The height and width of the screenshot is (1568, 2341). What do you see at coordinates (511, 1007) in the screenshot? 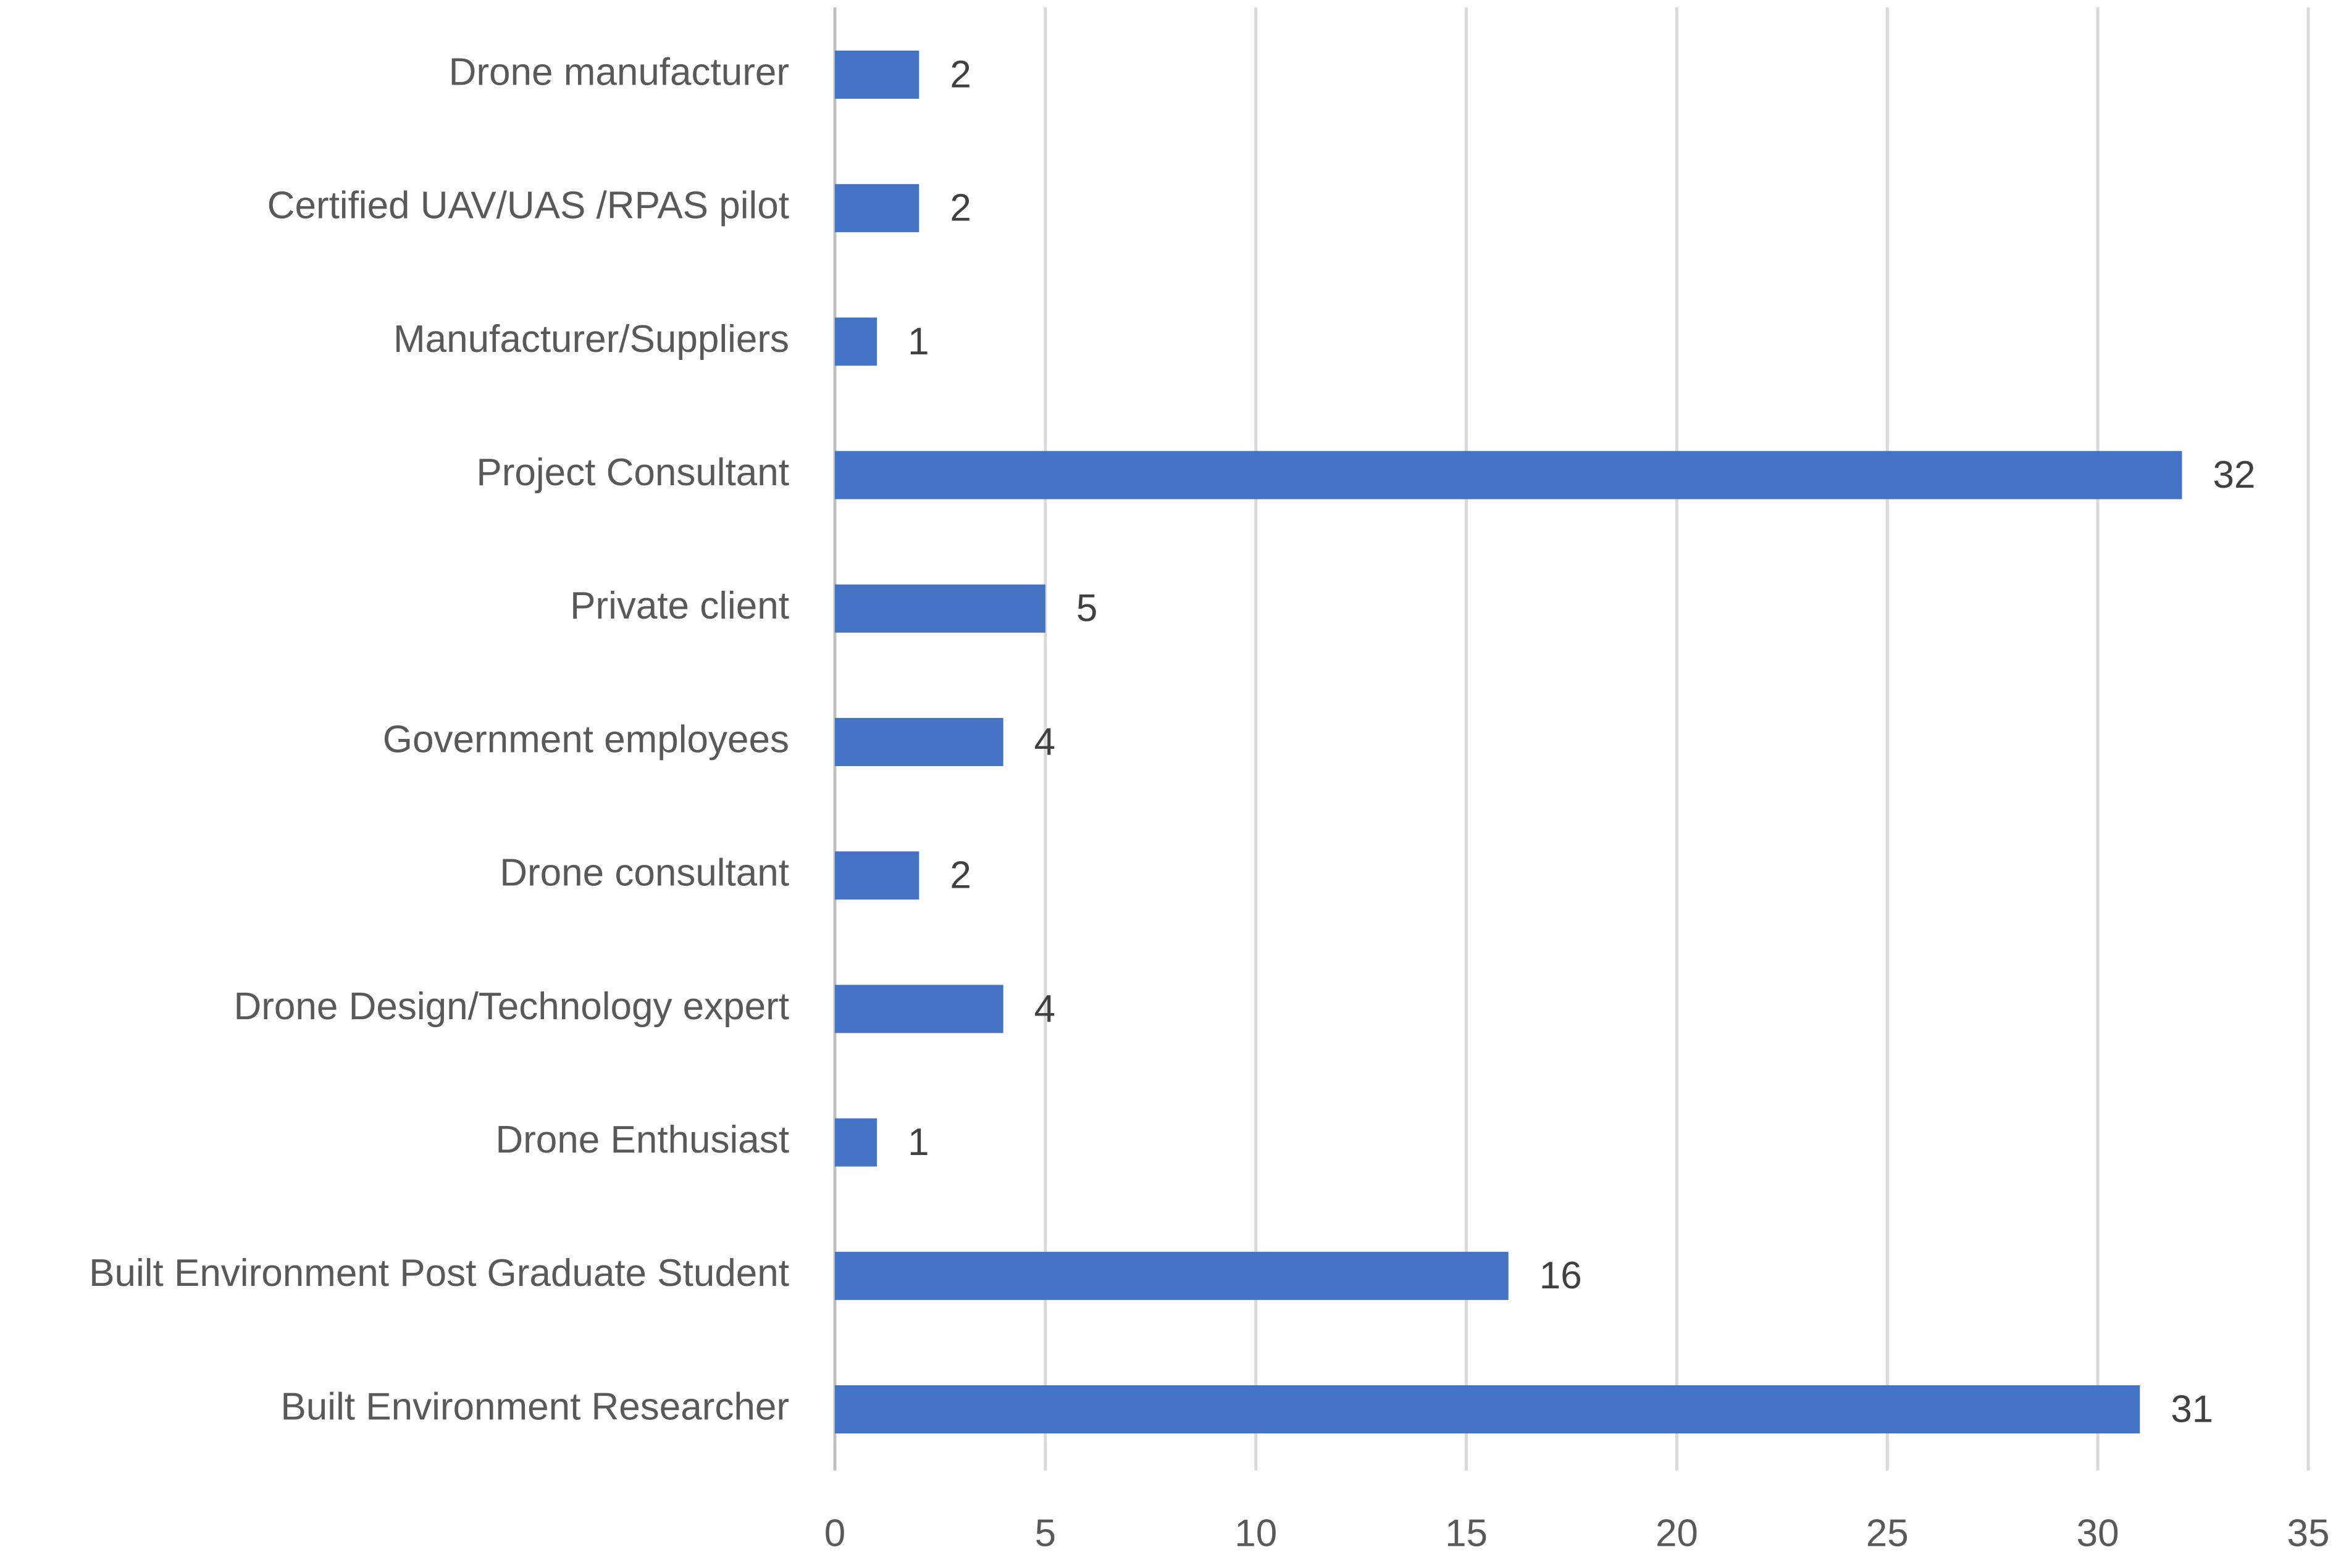
I see `y-tick-label: Drone Design/Technology expert` at bounding box center [511, 1007].